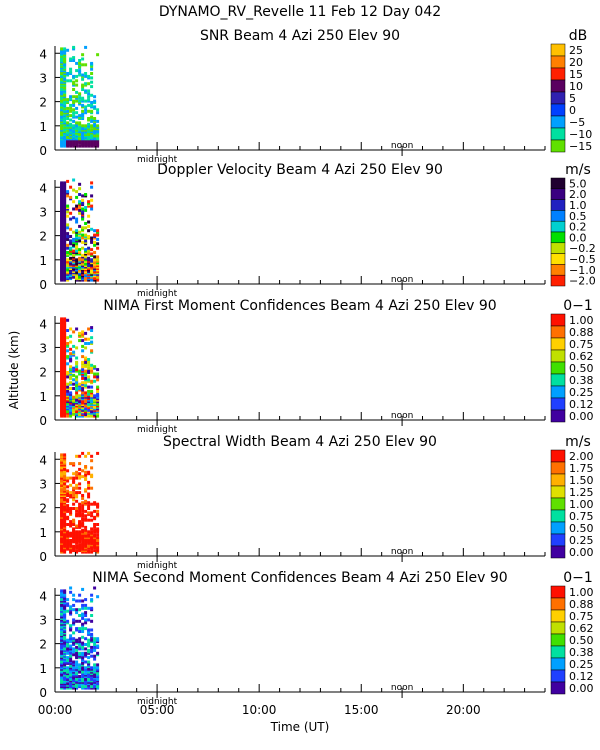 The width and height of the screenshot is (600, 750). I want to click on colorbar-label: 0.50, so click(581, 640).